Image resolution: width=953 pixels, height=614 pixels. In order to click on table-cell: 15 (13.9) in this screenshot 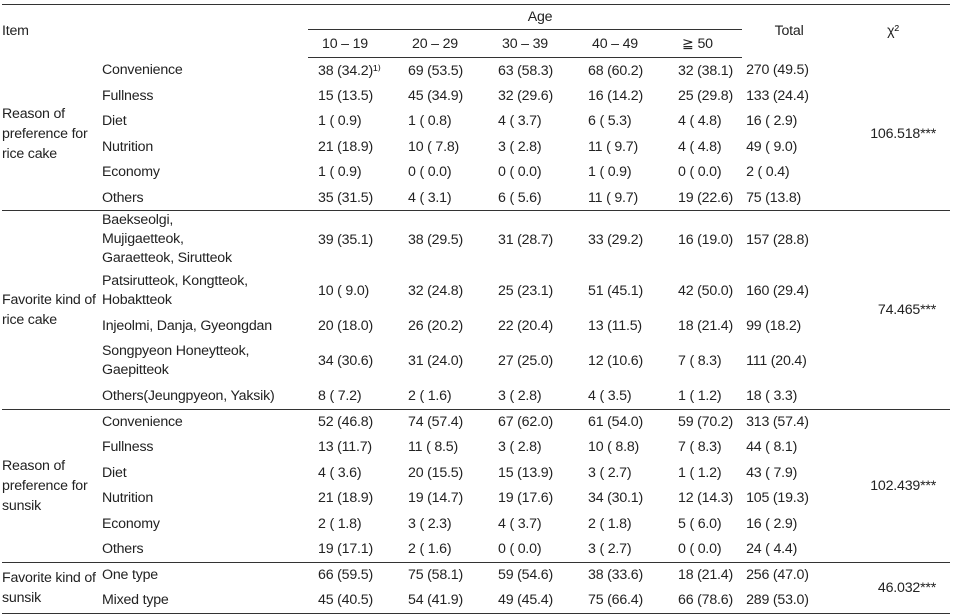, I will do `click(526, 472)`.